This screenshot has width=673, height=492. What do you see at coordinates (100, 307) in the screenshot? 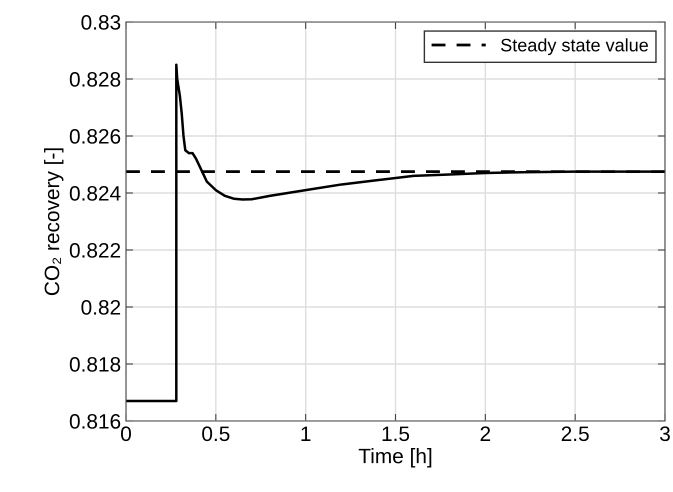
I see `y-tick-label: 0.82` at bounding box center [100, 307].